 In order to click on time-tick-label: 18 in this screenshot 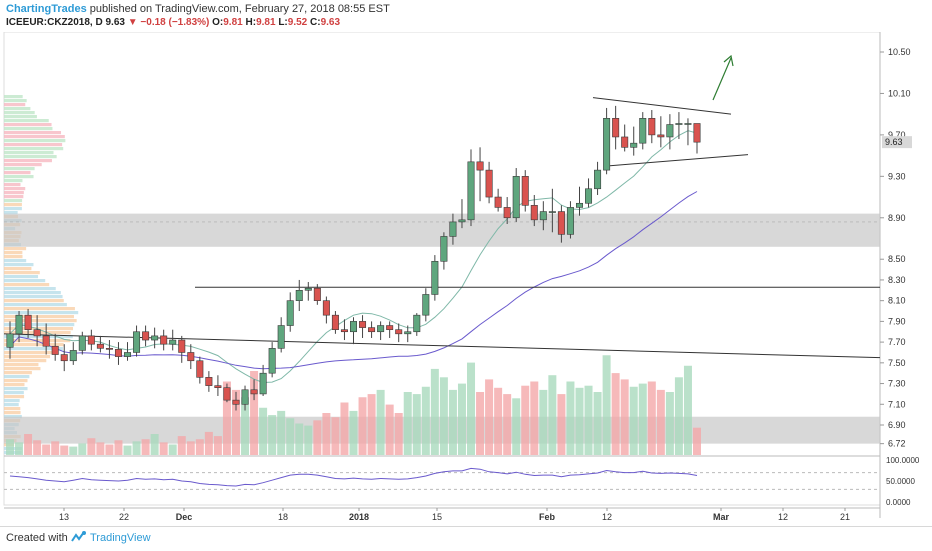, I will do `click(283, 517)`.